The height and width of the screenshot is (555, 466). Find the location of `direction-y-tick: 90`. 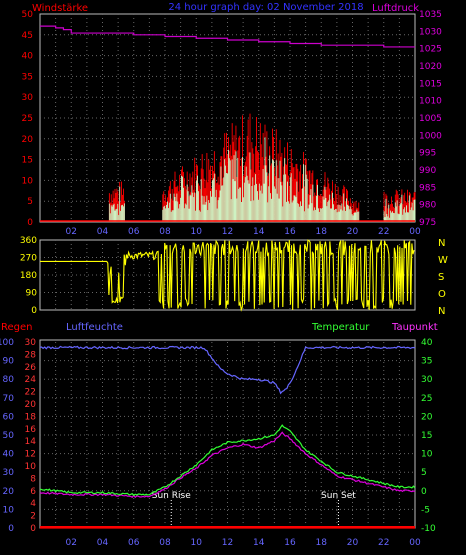

direction-y-tick: 90 is located at coordinates (32, 294).